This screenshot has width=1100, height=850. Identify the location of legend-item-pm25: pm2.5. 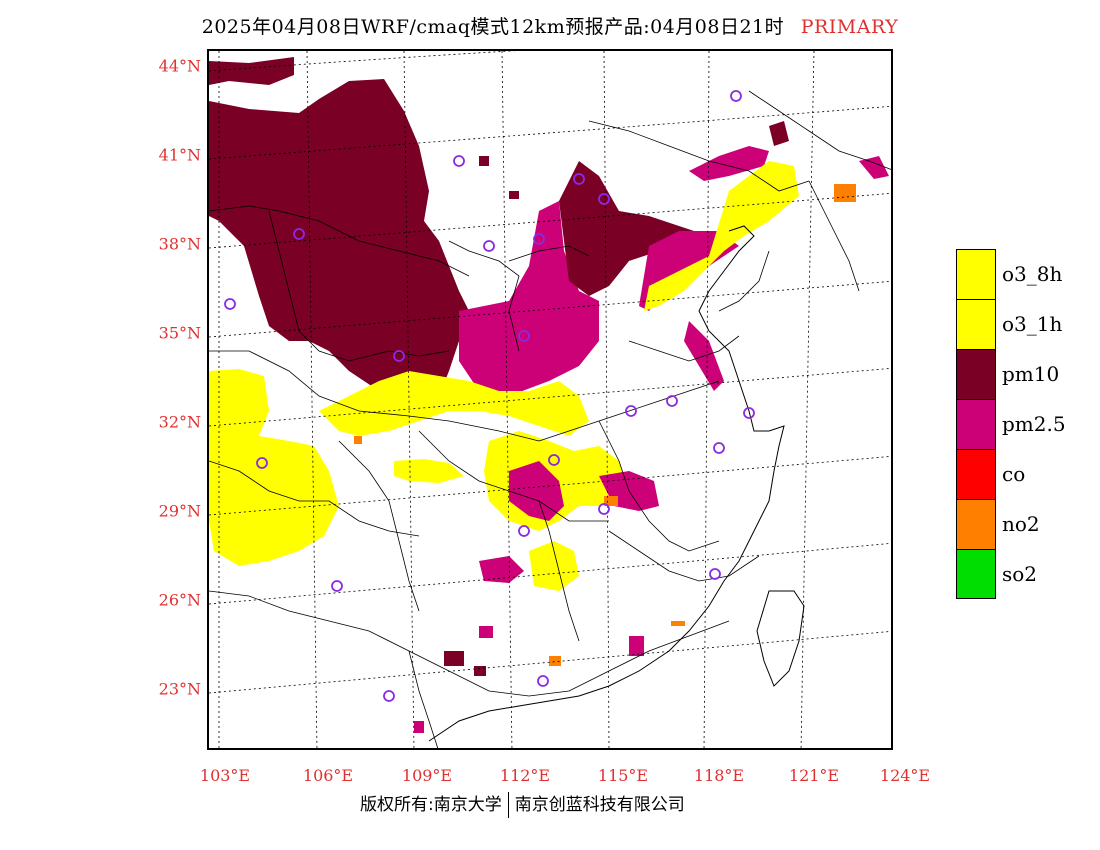
(1011, 424).